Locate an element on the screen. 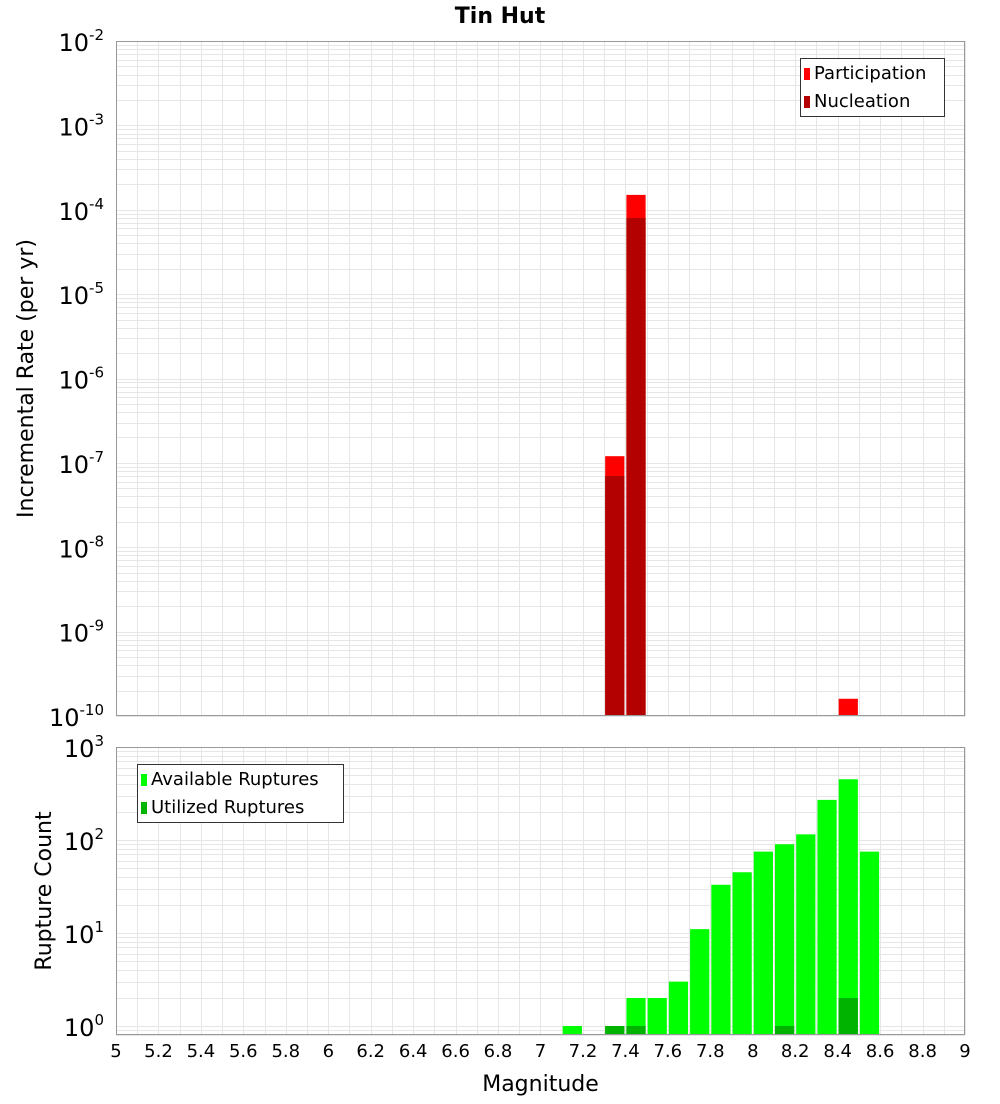  x-tick-label: 5.8 is located at coordinates (285, 1051).